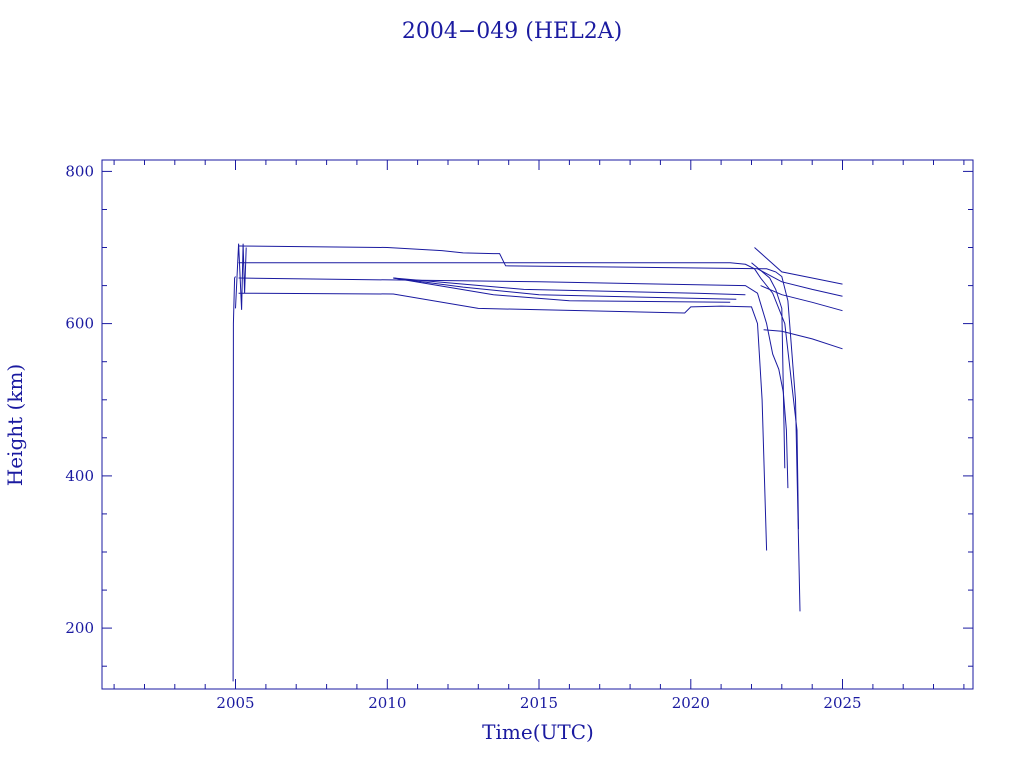 The width and height of the screenshot is (1024, 768). I want to click on x-tick-label: 2005, so click(235, 703).